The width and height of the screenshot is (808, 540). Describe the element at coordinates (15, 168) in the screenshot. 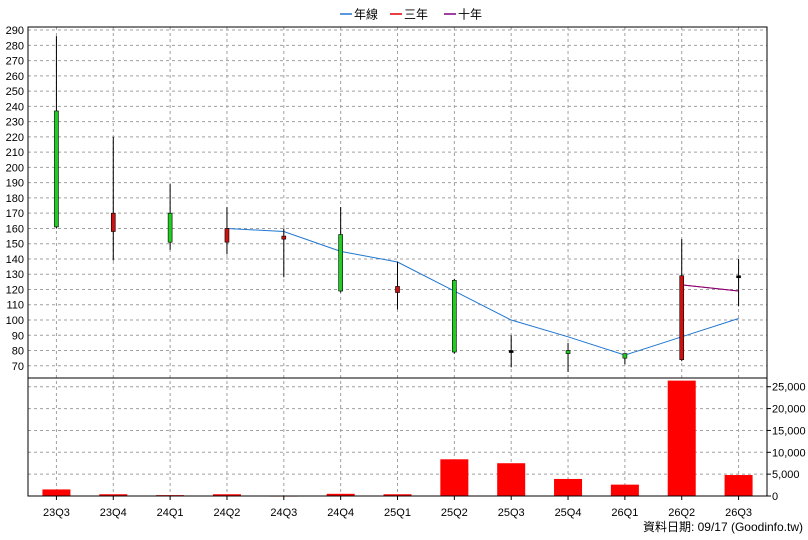

I see `price-tick-label: 200` at that location.